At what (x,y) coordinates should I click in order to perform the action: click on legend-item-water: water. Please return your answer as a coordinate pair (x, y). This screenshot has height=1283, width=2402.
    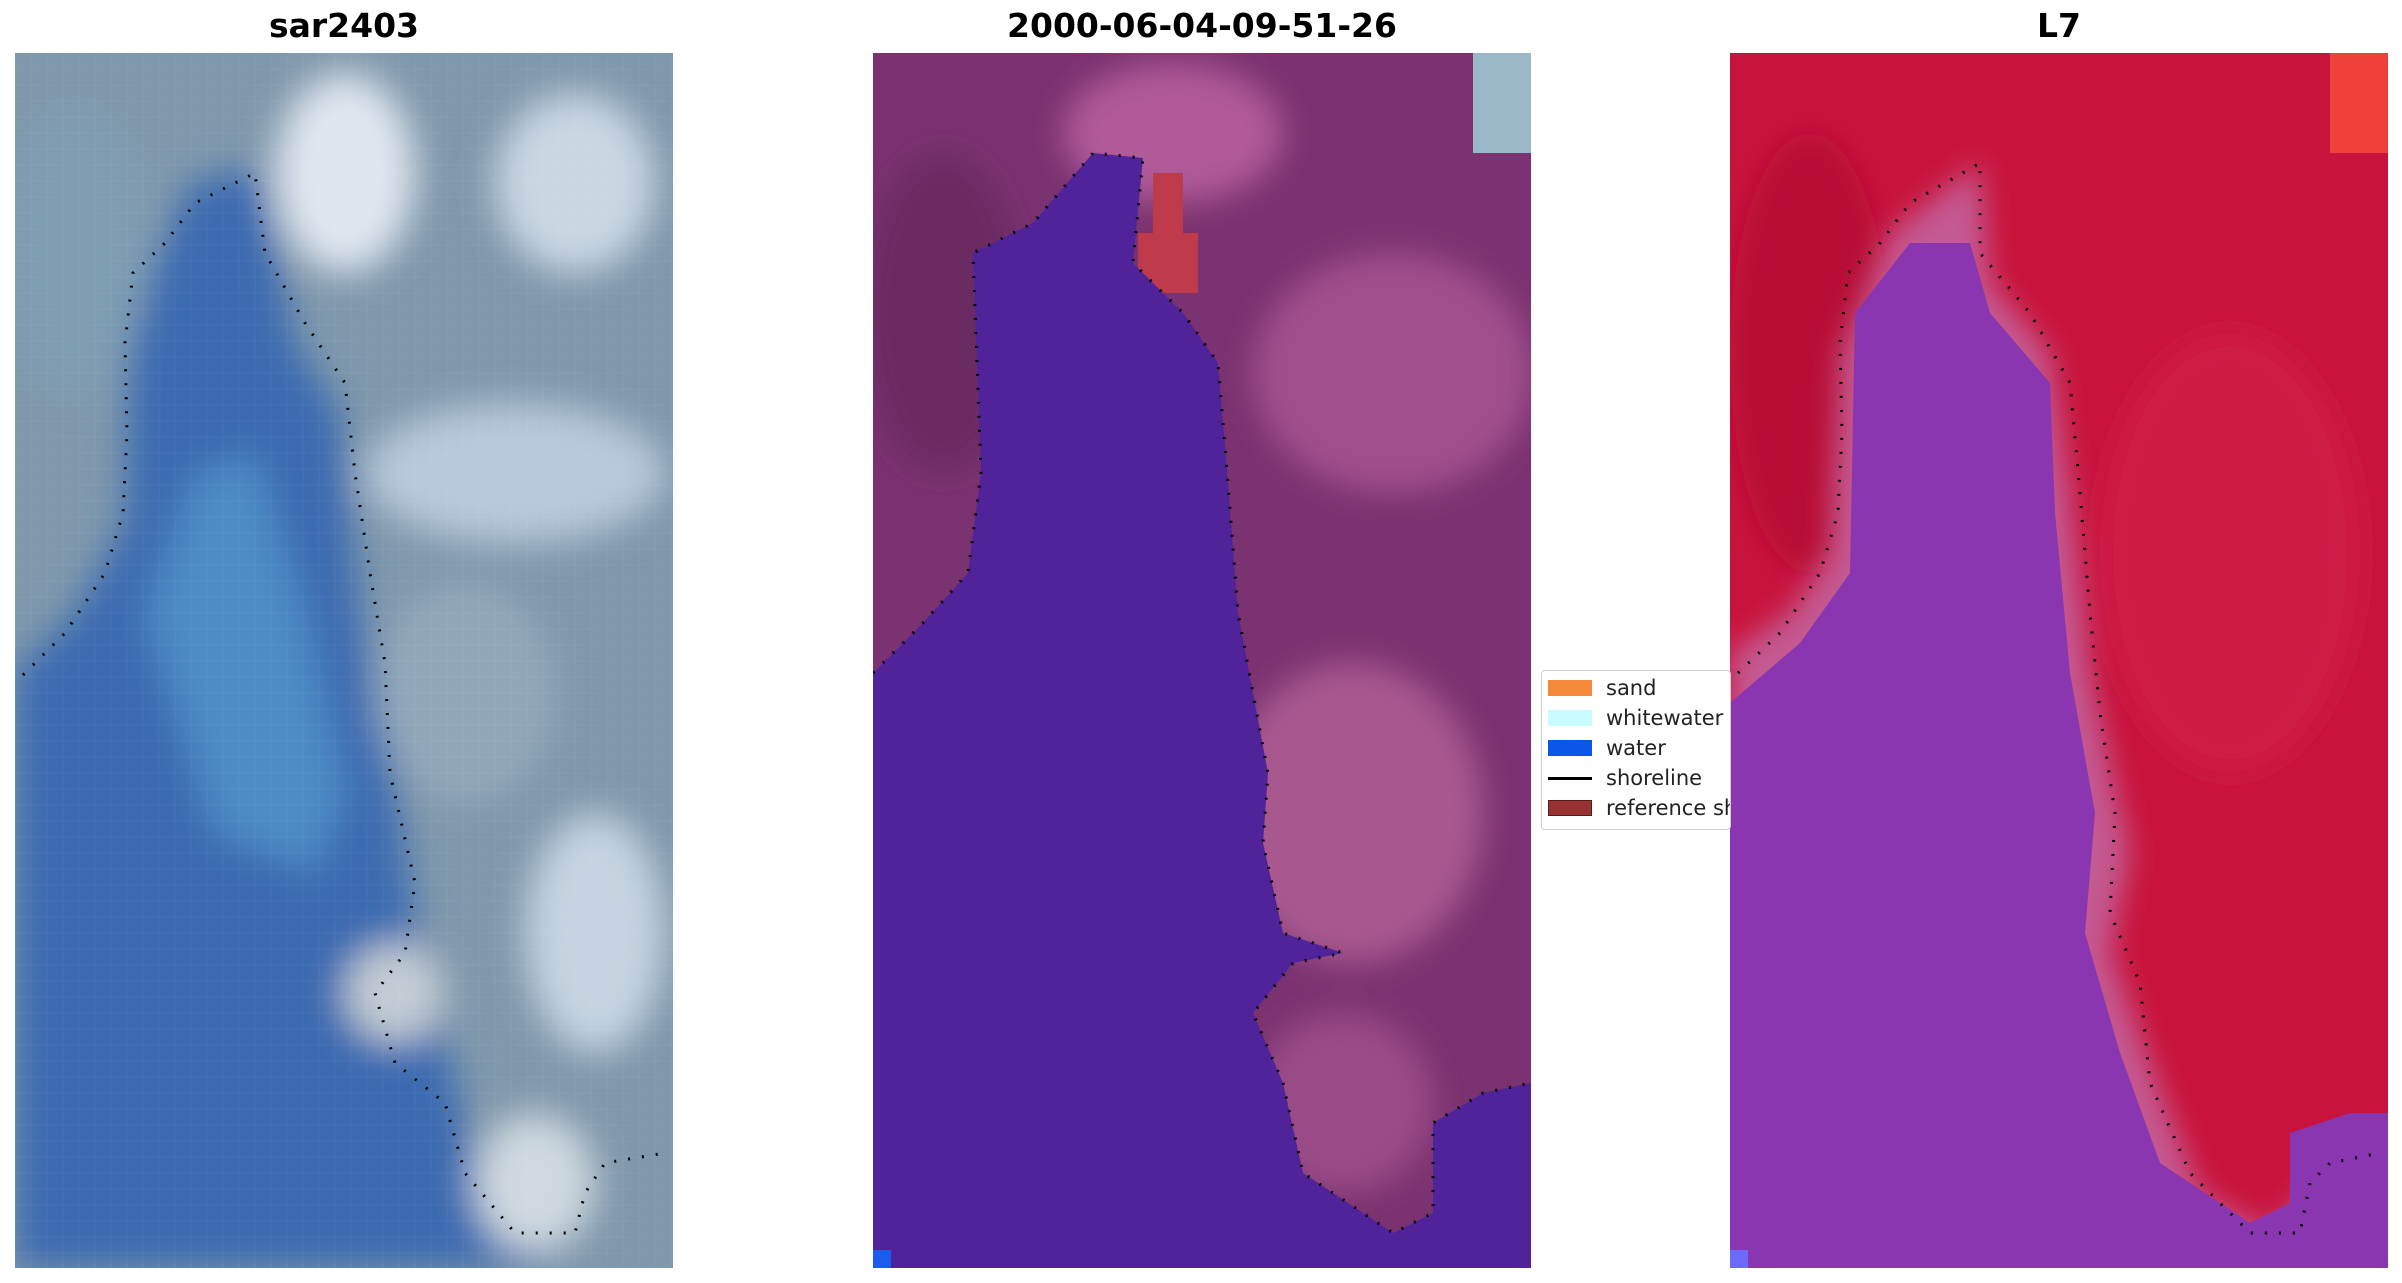
    Looking at the image, I should click on (1607, 748).